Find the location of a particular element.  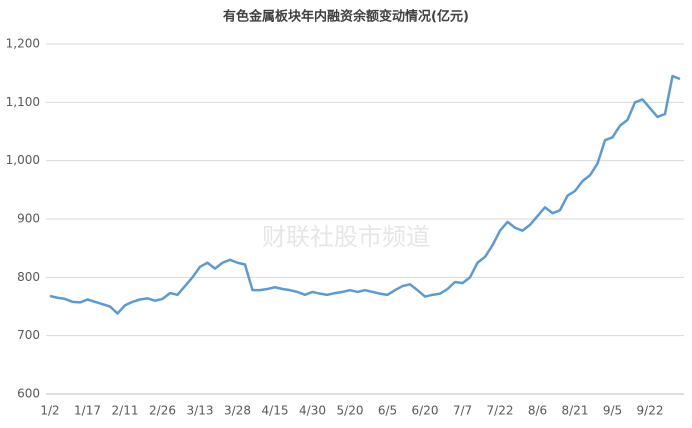

y-tick-label: 900 is located at coordinates (28, 219).